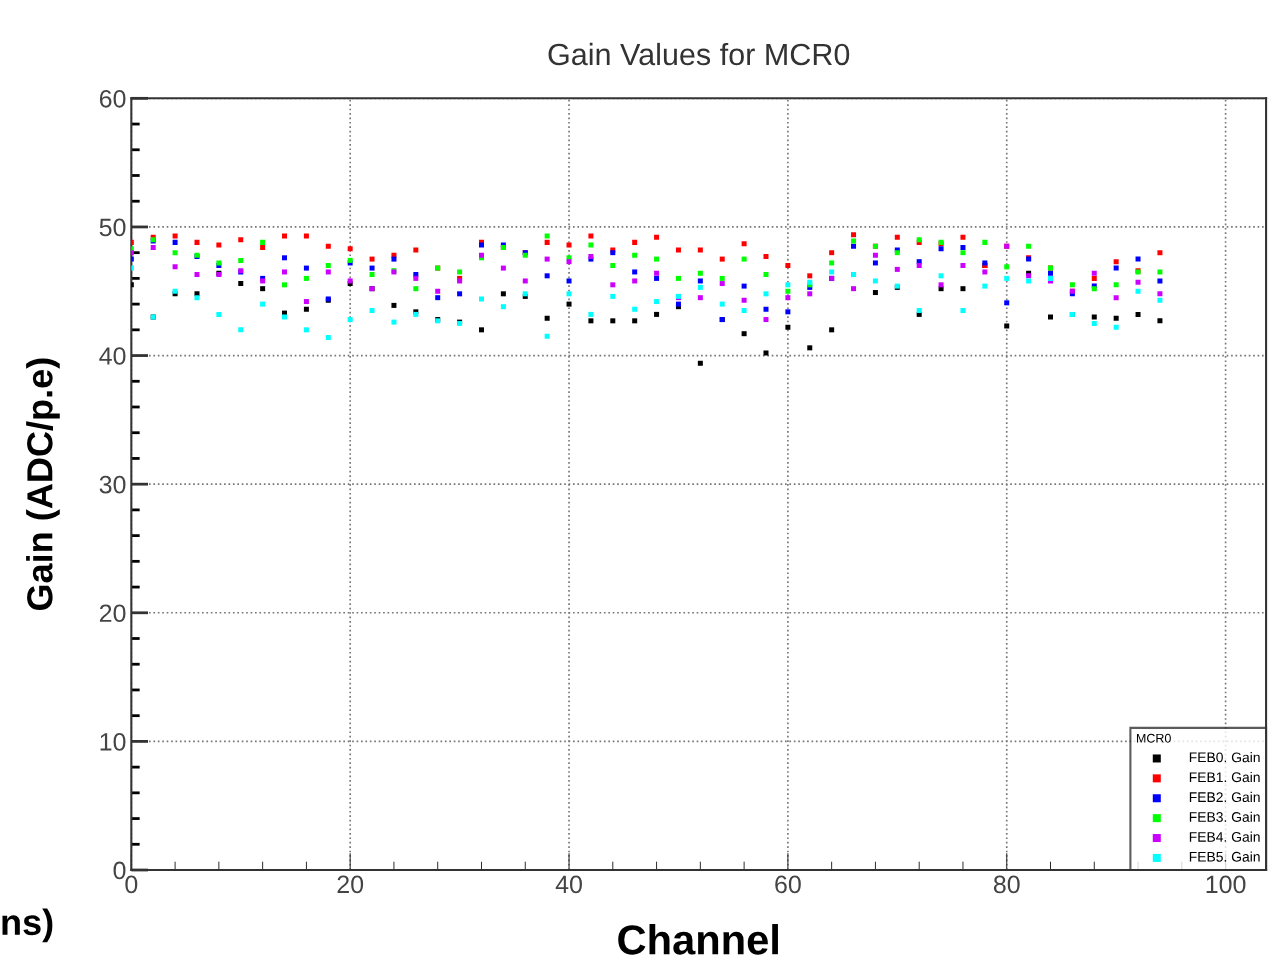  I want to click on y-tick-label: 50, so click(112, 227).